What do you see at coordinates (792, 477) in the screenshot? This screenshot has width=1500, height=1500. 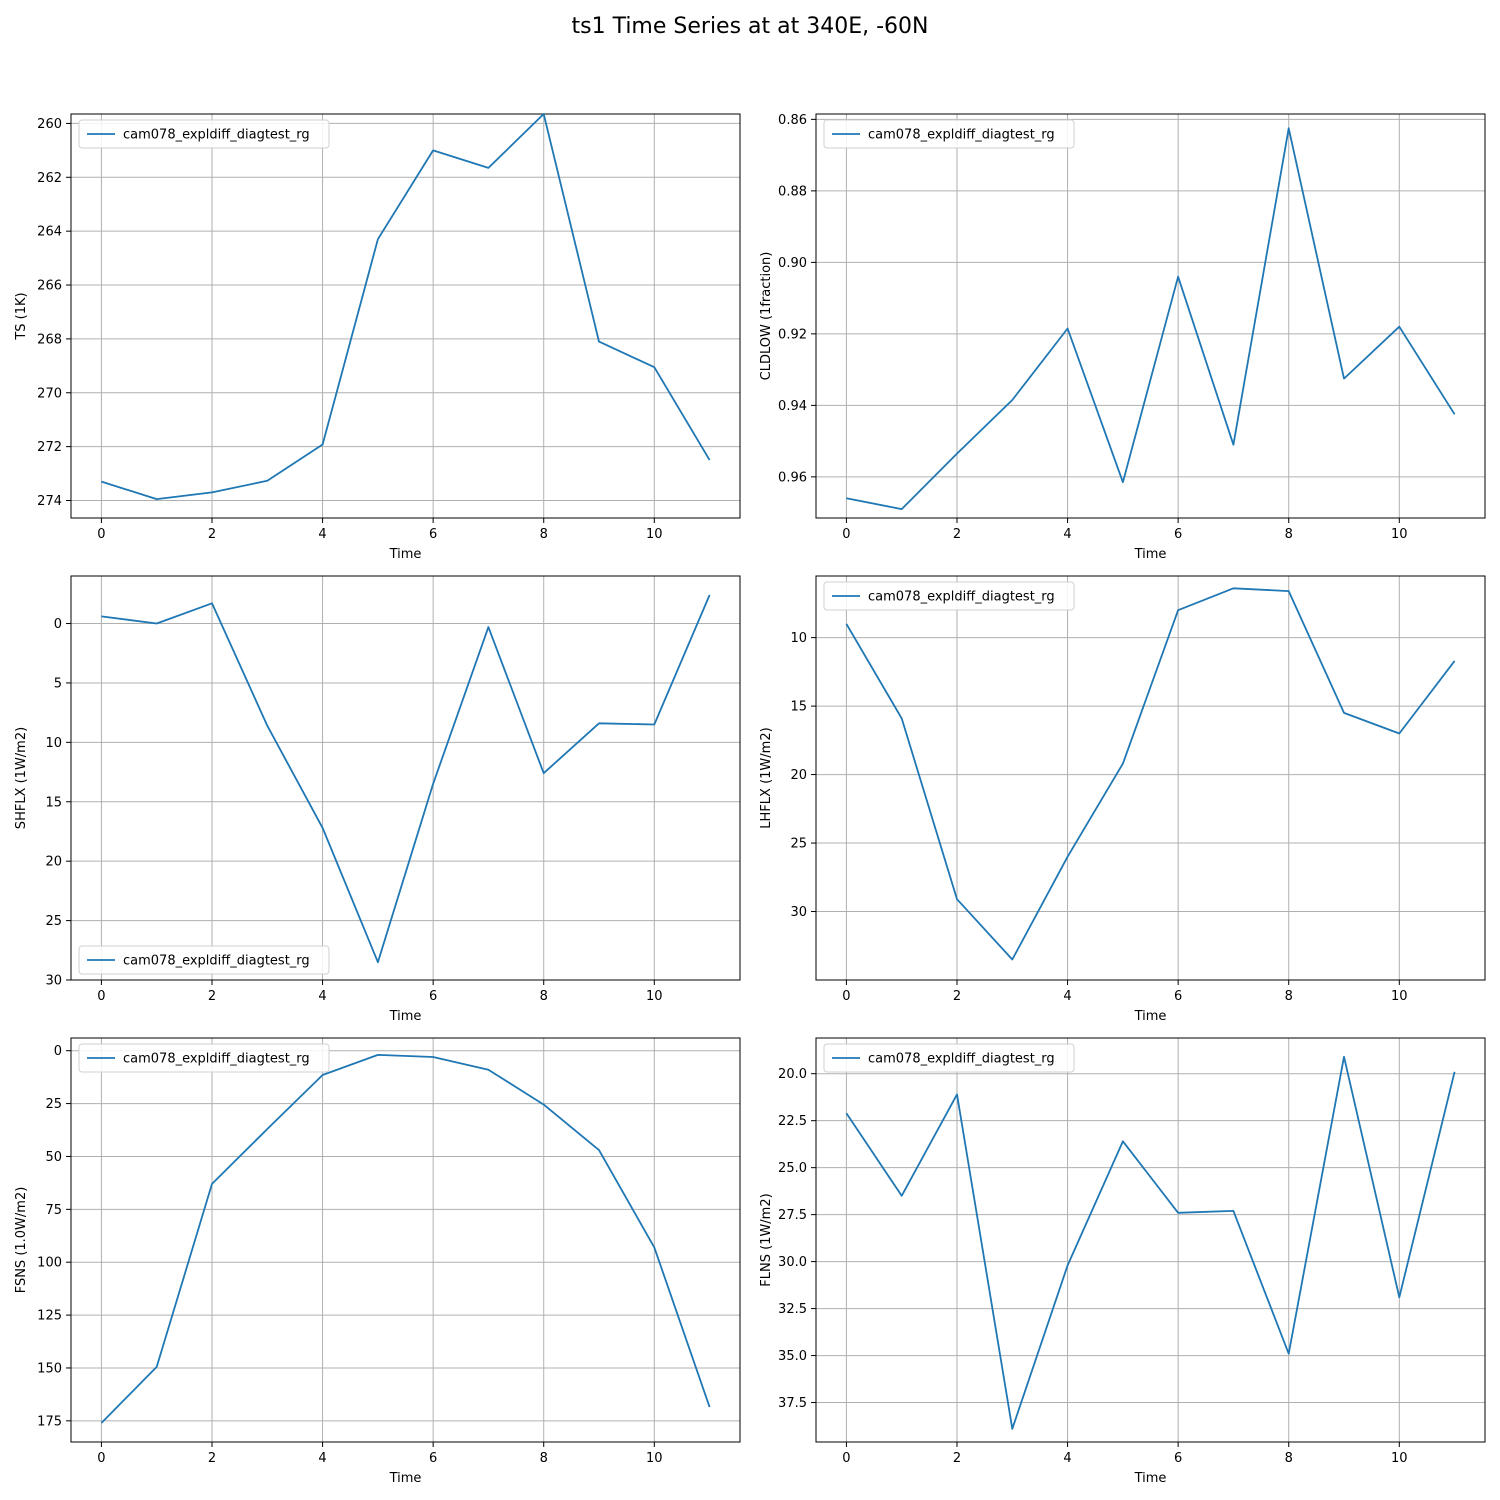 I see `y-tick-label: 0.96` at bounding box center [792, 477].